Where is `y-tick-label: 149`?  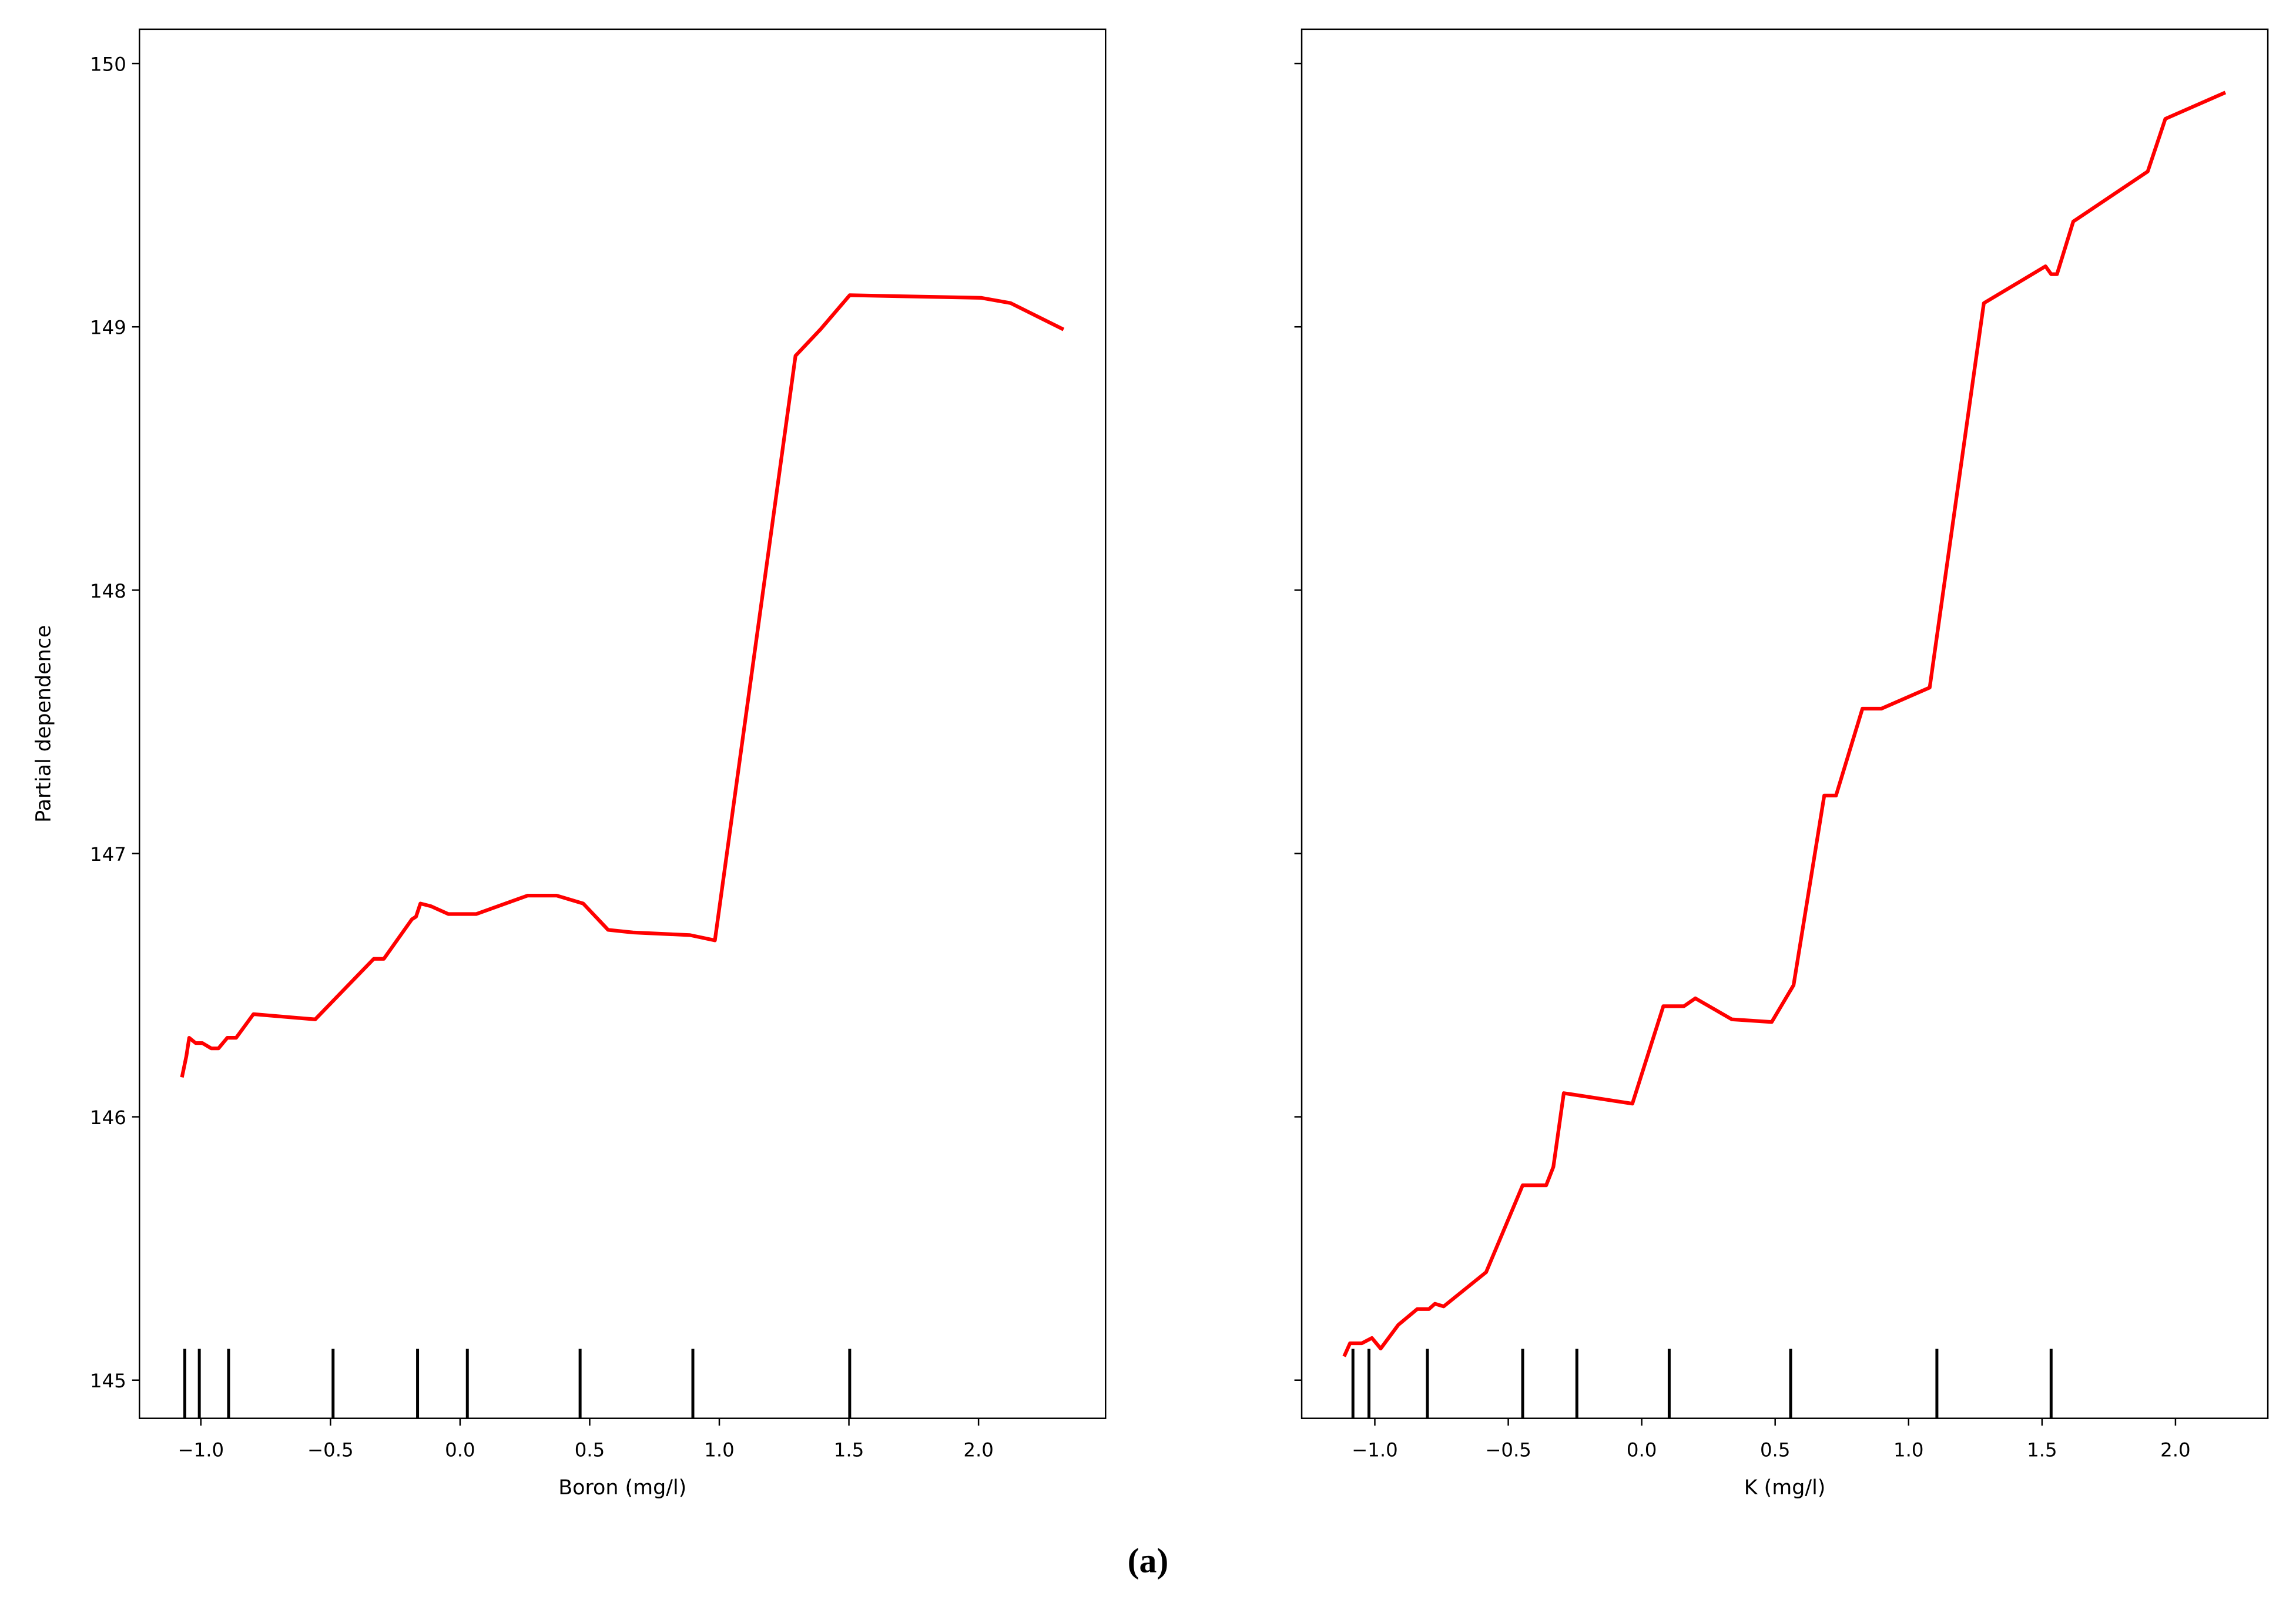 y-tick-label: 149 is located at coordinates (108, 328).